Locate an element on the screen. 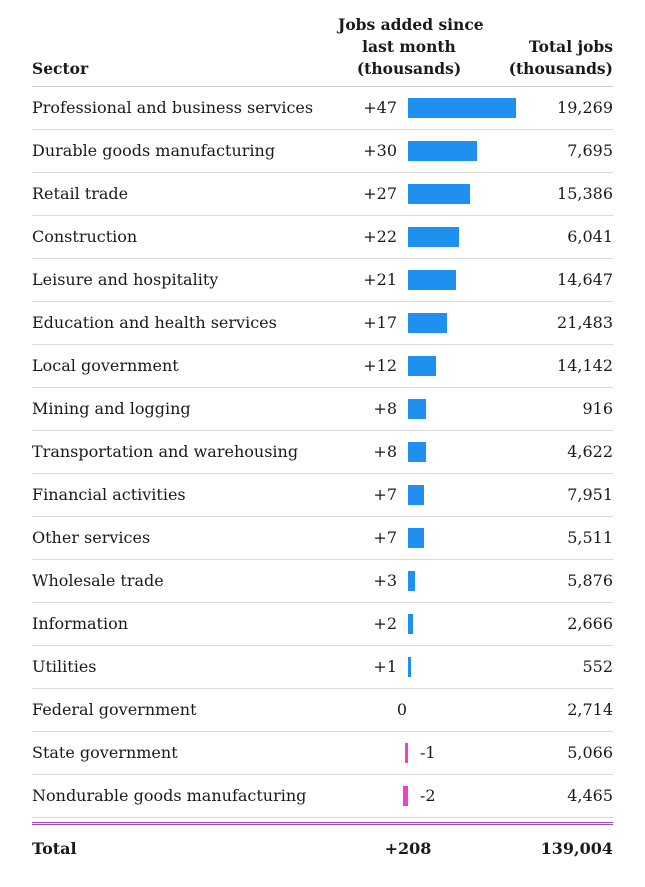  table-row: Transportation and warehousing +8 4,622 is located at coordinates (322, 452).